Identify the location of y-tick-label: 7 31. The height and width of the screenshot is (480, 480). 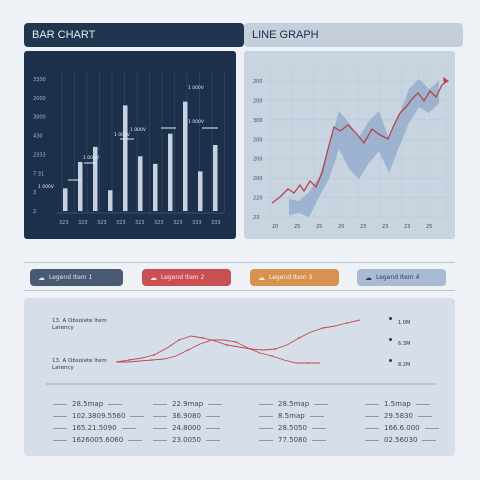
(38, 174).